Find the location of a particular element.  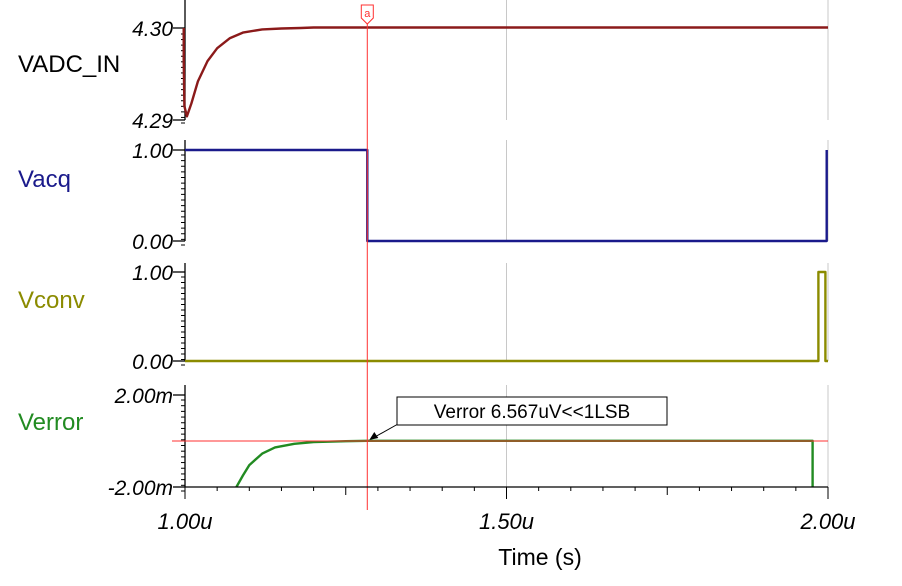

series-label-verror: Verror is located at coordinates (50, 422).